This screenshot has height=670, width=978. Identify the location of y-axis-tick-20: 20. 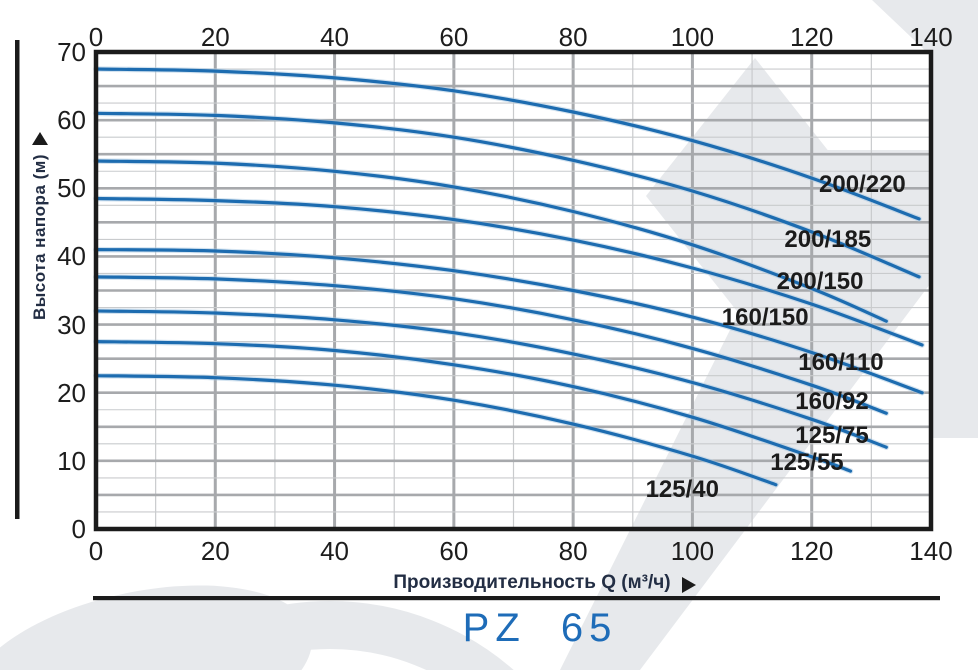
(71, 392).